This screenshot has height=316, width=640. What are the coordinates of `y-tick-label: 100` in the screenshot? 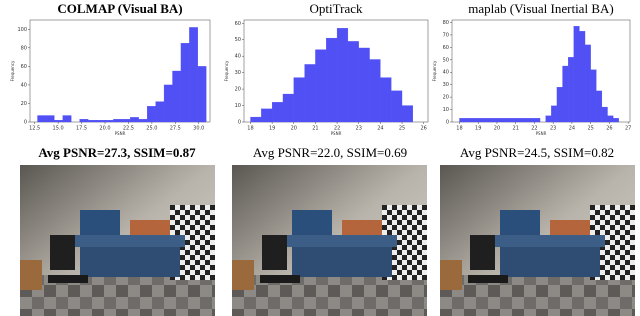 It's located at (22, 30).